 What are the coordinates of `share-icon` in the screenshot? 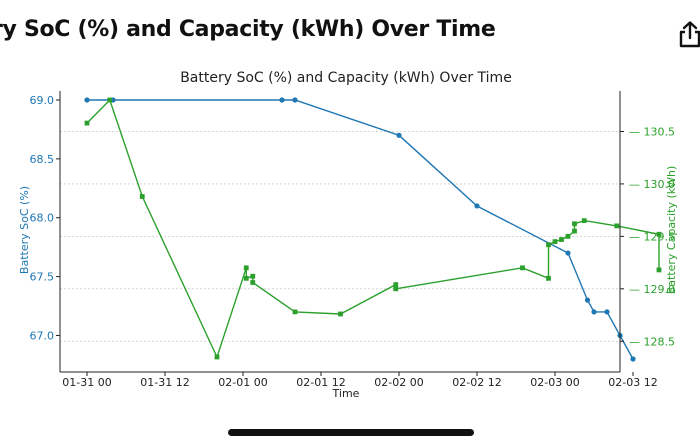 It's located at (689, 34).